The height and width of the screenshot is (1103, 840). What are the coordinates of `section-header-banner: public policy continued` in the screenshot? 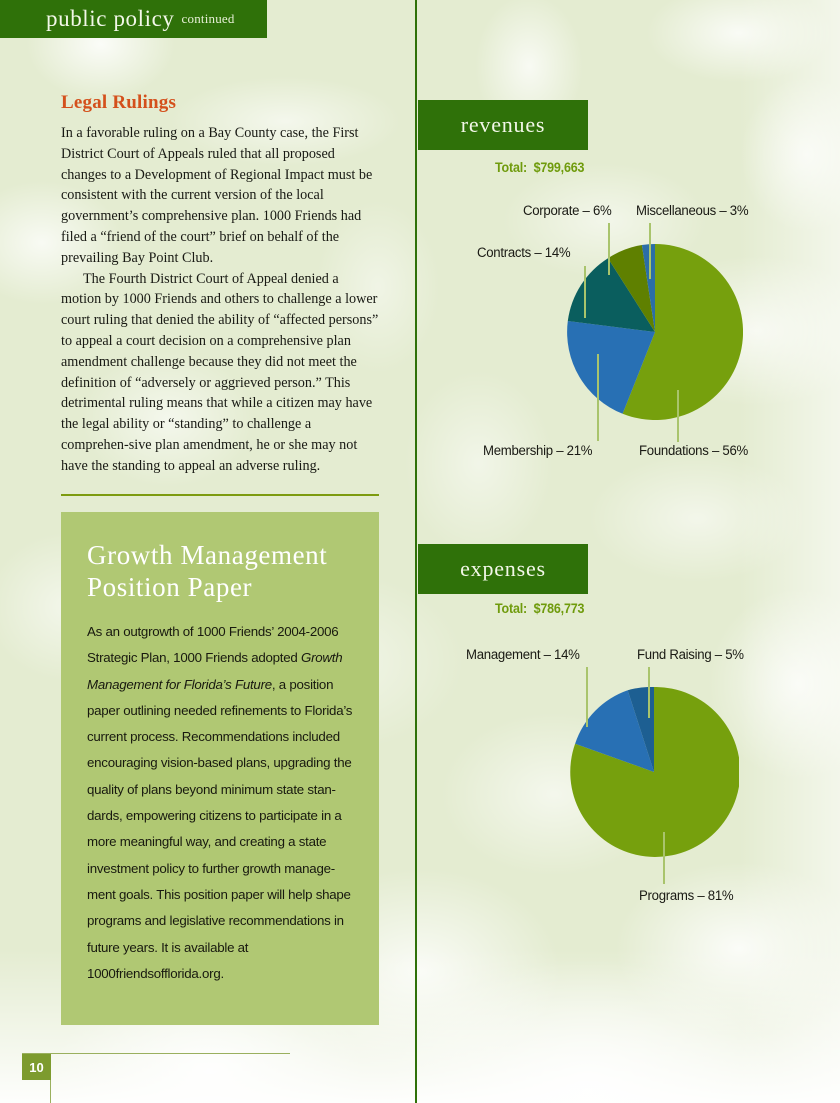 It's located at (133, 19).